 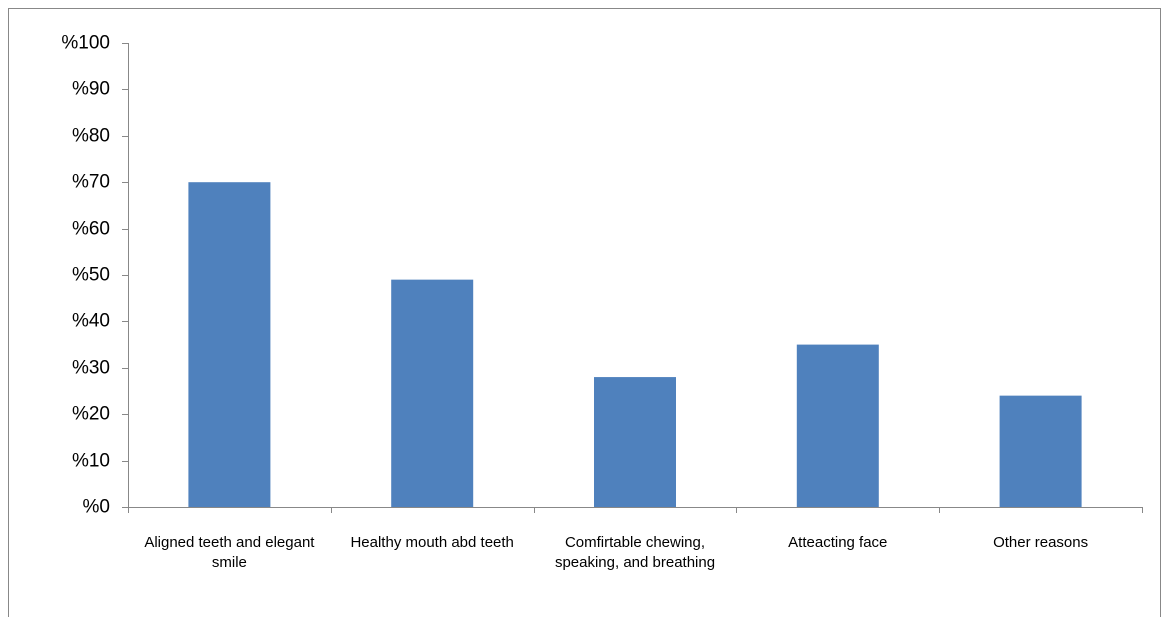 I want to click on x-tick-label: Healthy mouth abd teeth, so click(x=432, y=542).